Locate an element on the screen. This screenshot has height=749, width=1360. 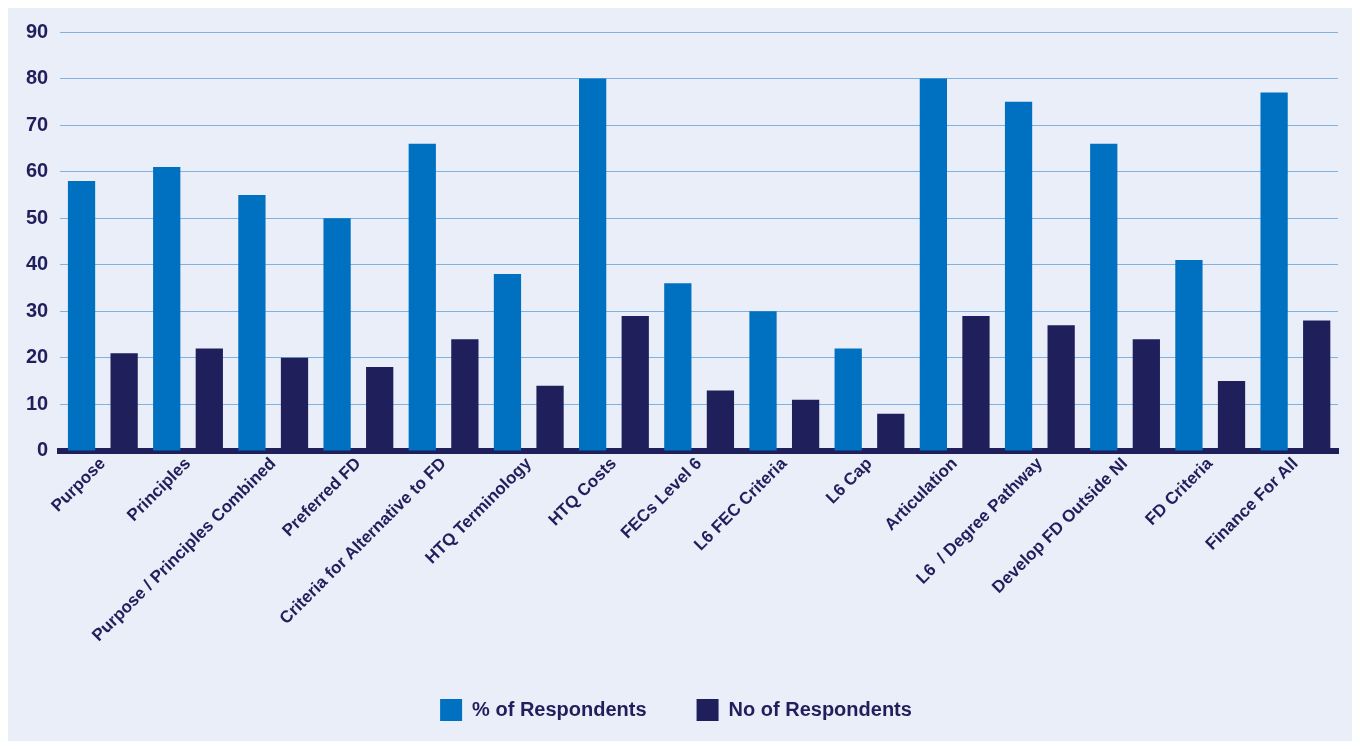
x-tick-label: L6 Cap is located at coordinates (849, 480).